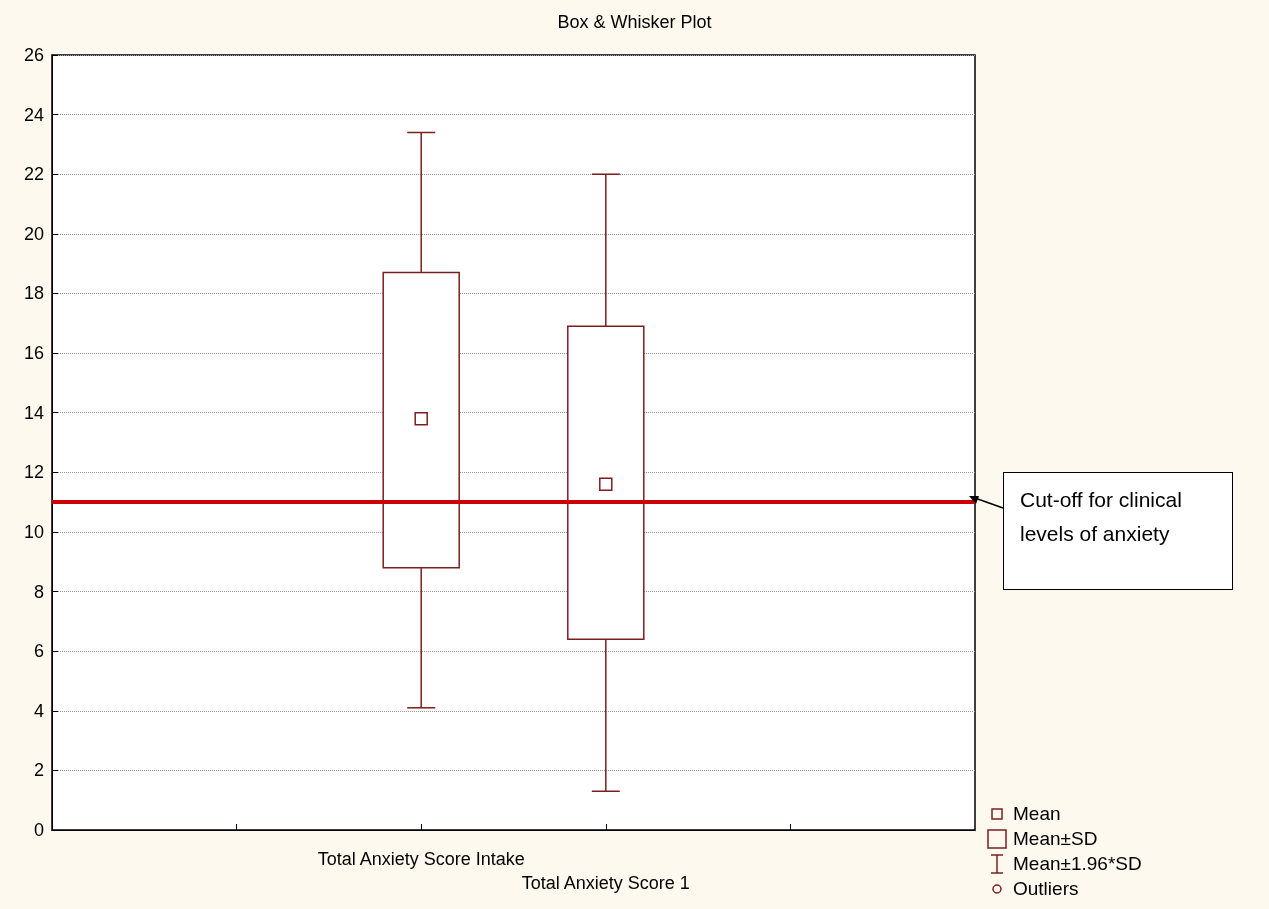 This screenshot has height=909, width=1269. What do you see at coordinates (33, 412) in the screenshot?
I see `y-tick-label: 14` at bounding box center [33, 412].